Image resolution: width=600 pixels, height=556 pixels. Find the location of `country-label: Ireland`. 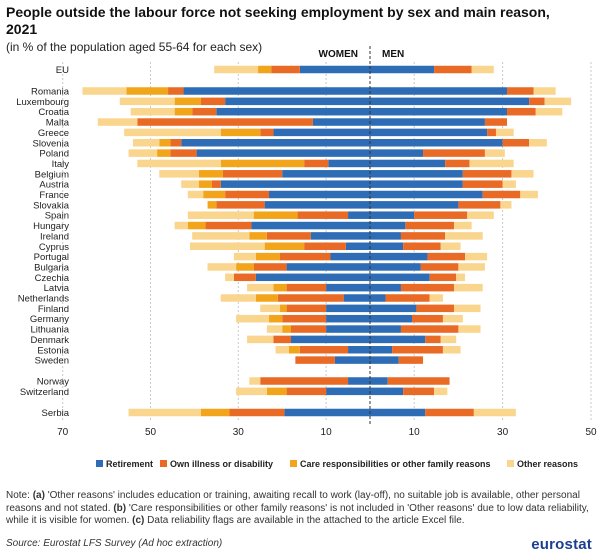

country-label: Ireland is located at coordinates (54, 236).